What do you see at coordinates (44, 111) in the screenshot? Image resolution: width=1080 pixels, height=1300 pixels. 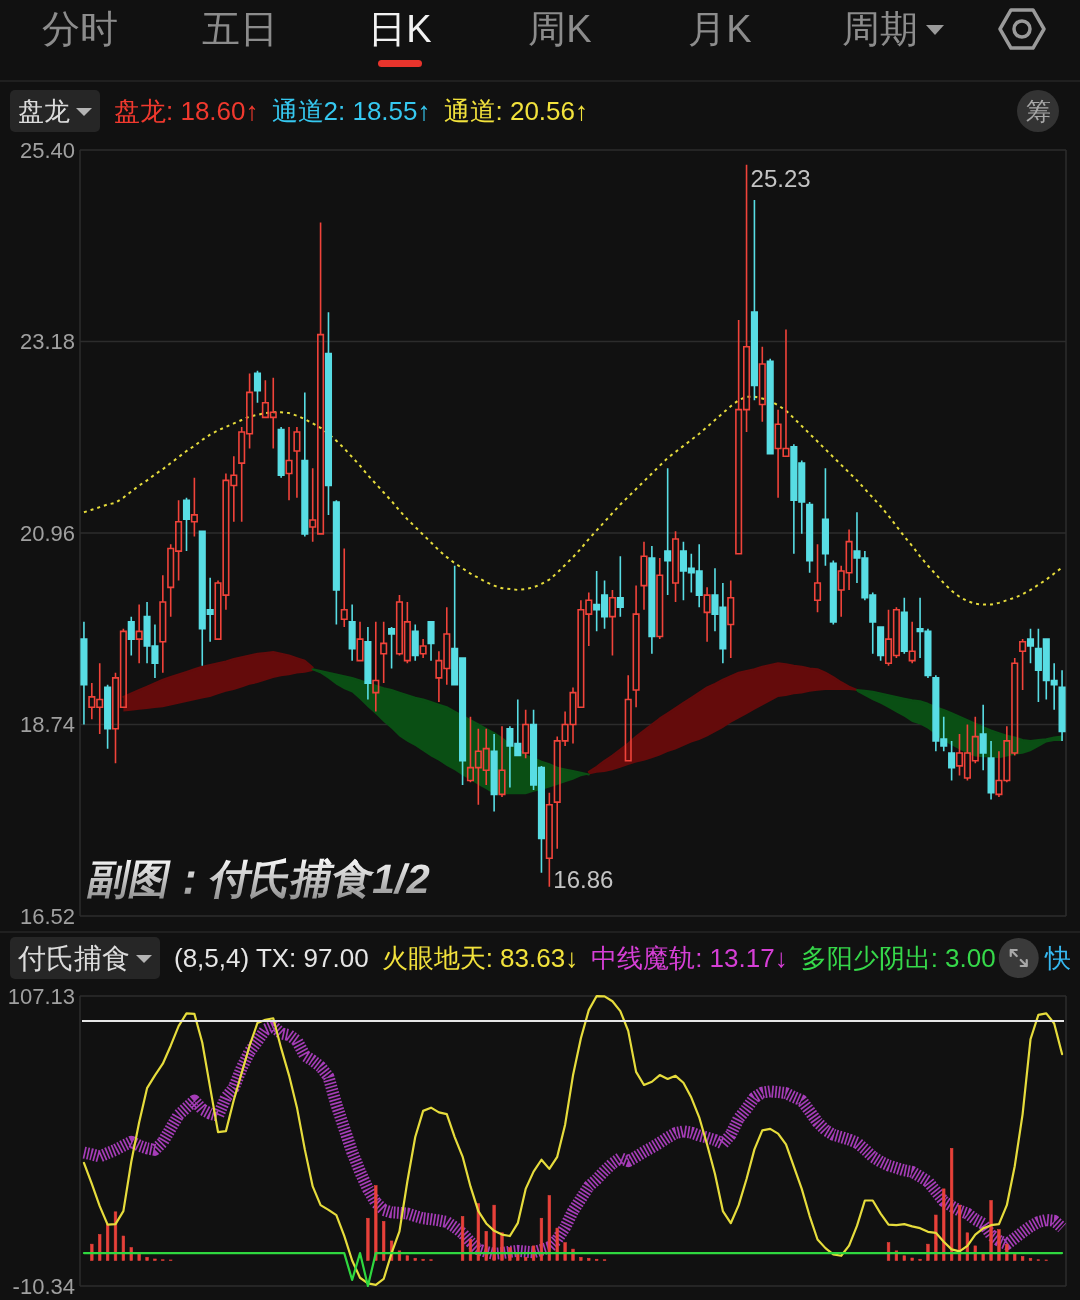 I see `chart-title: 盘龙` at bounding box center [44, 111].